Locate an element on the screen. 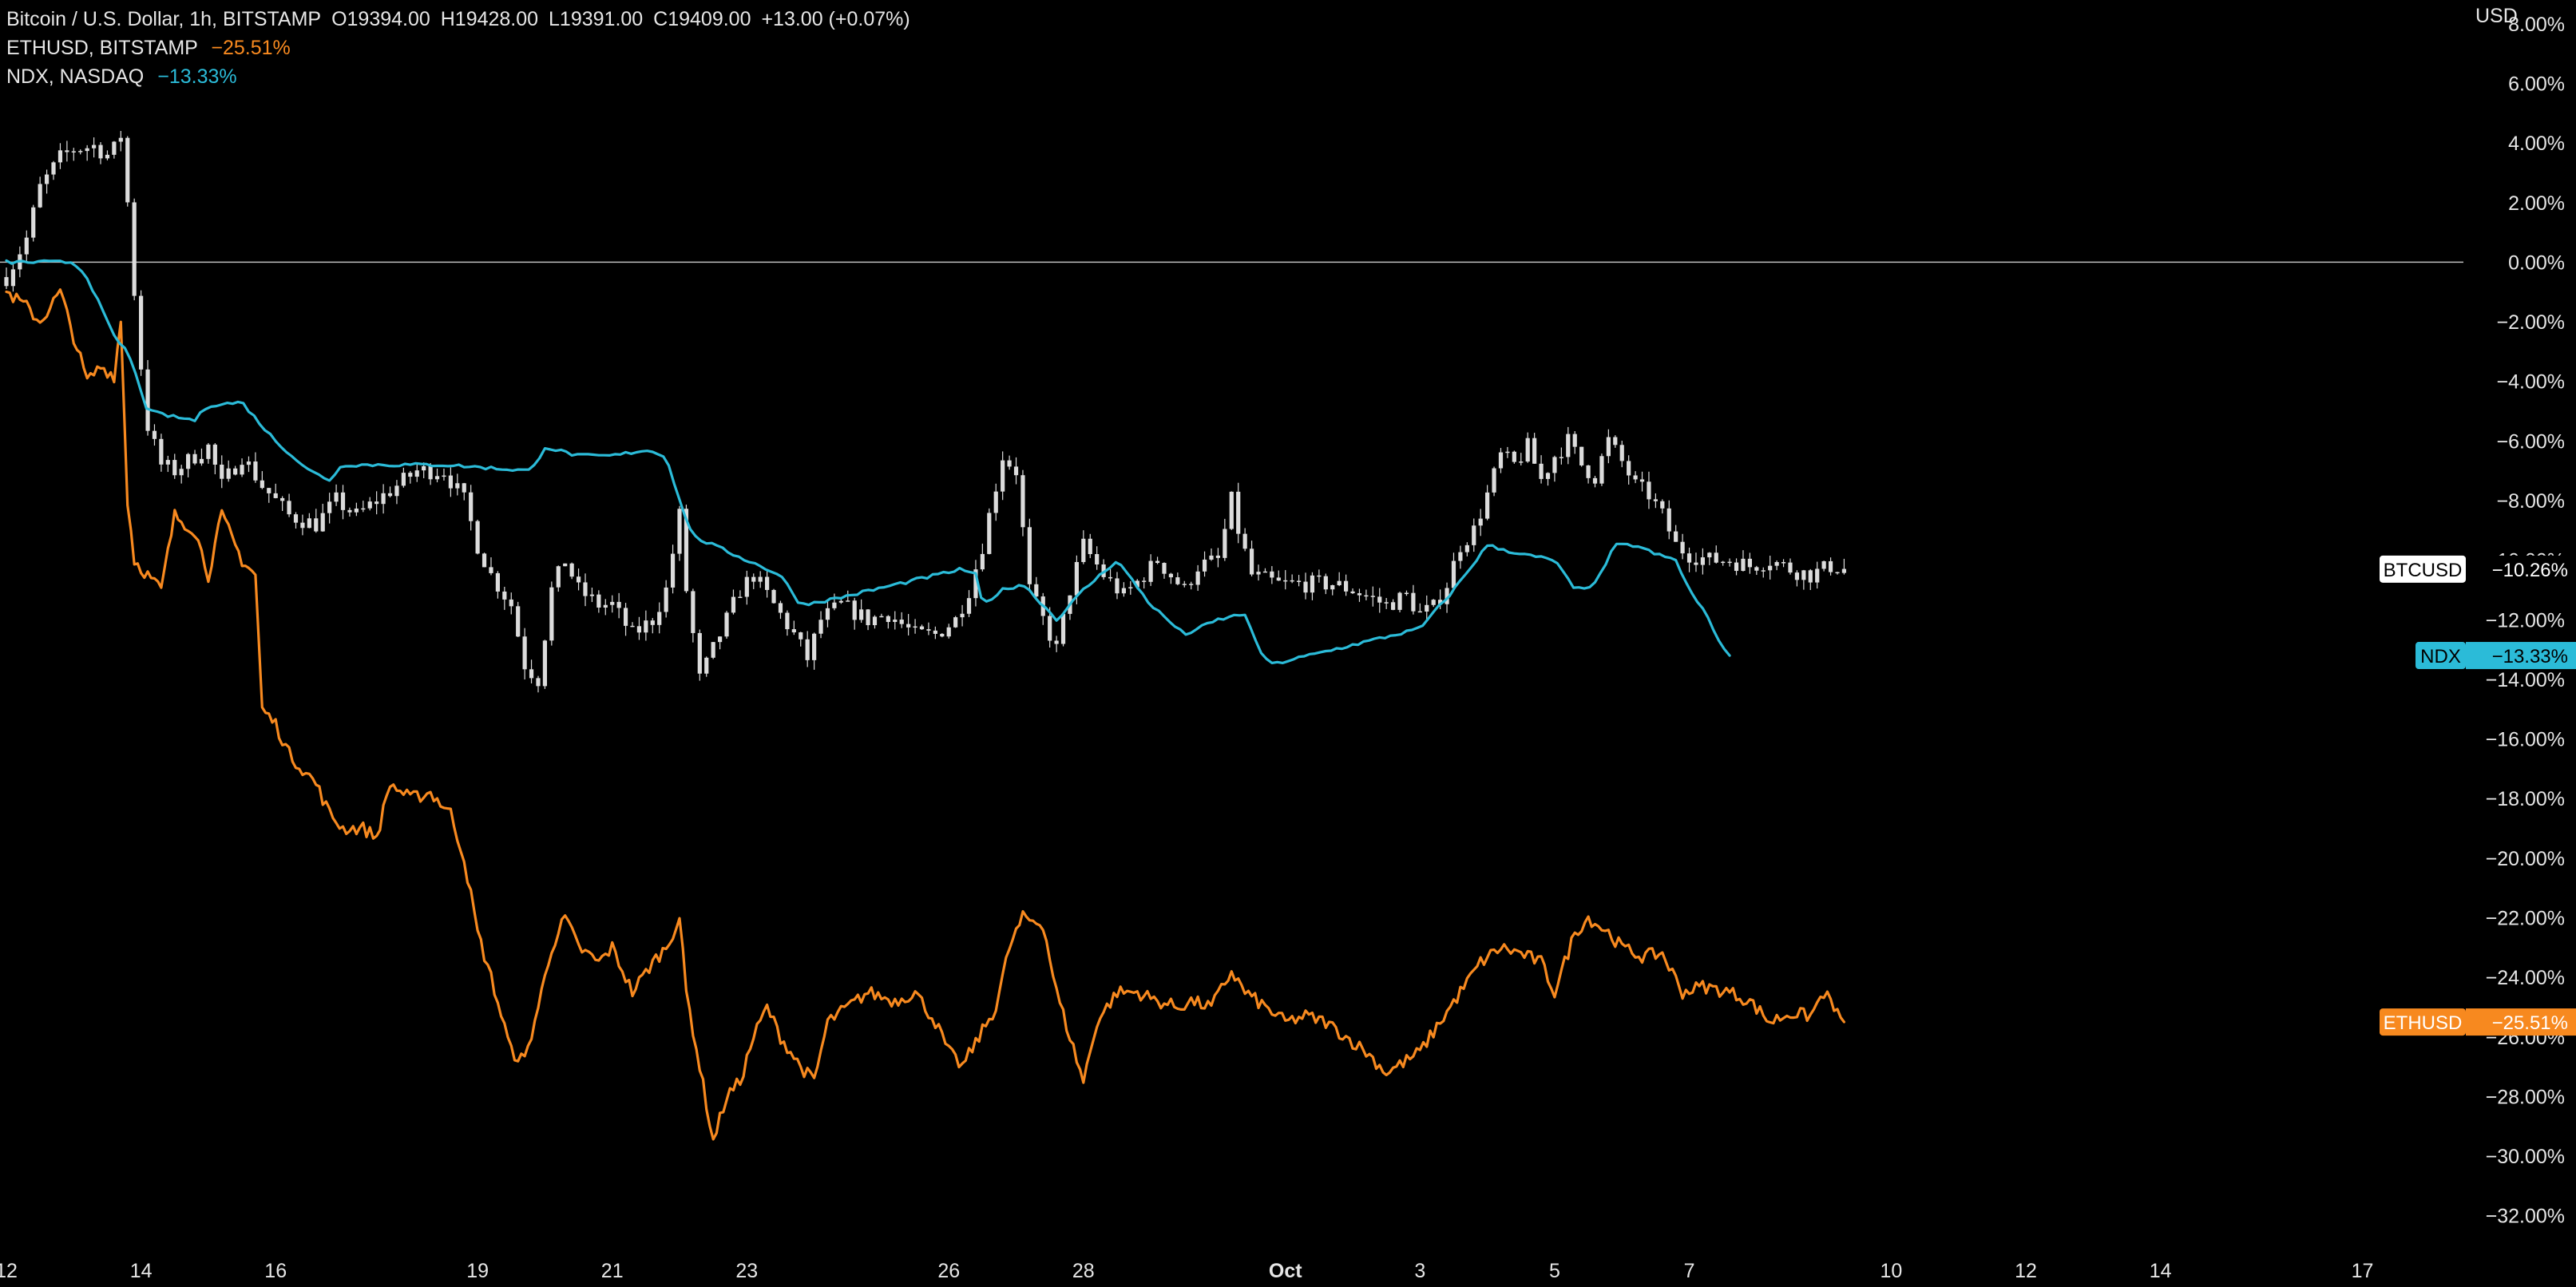 This screenshot has width=2576, height=1287. legend-ndx-symbol: NDX, NASDAQ is located at coordinates (75, 76).